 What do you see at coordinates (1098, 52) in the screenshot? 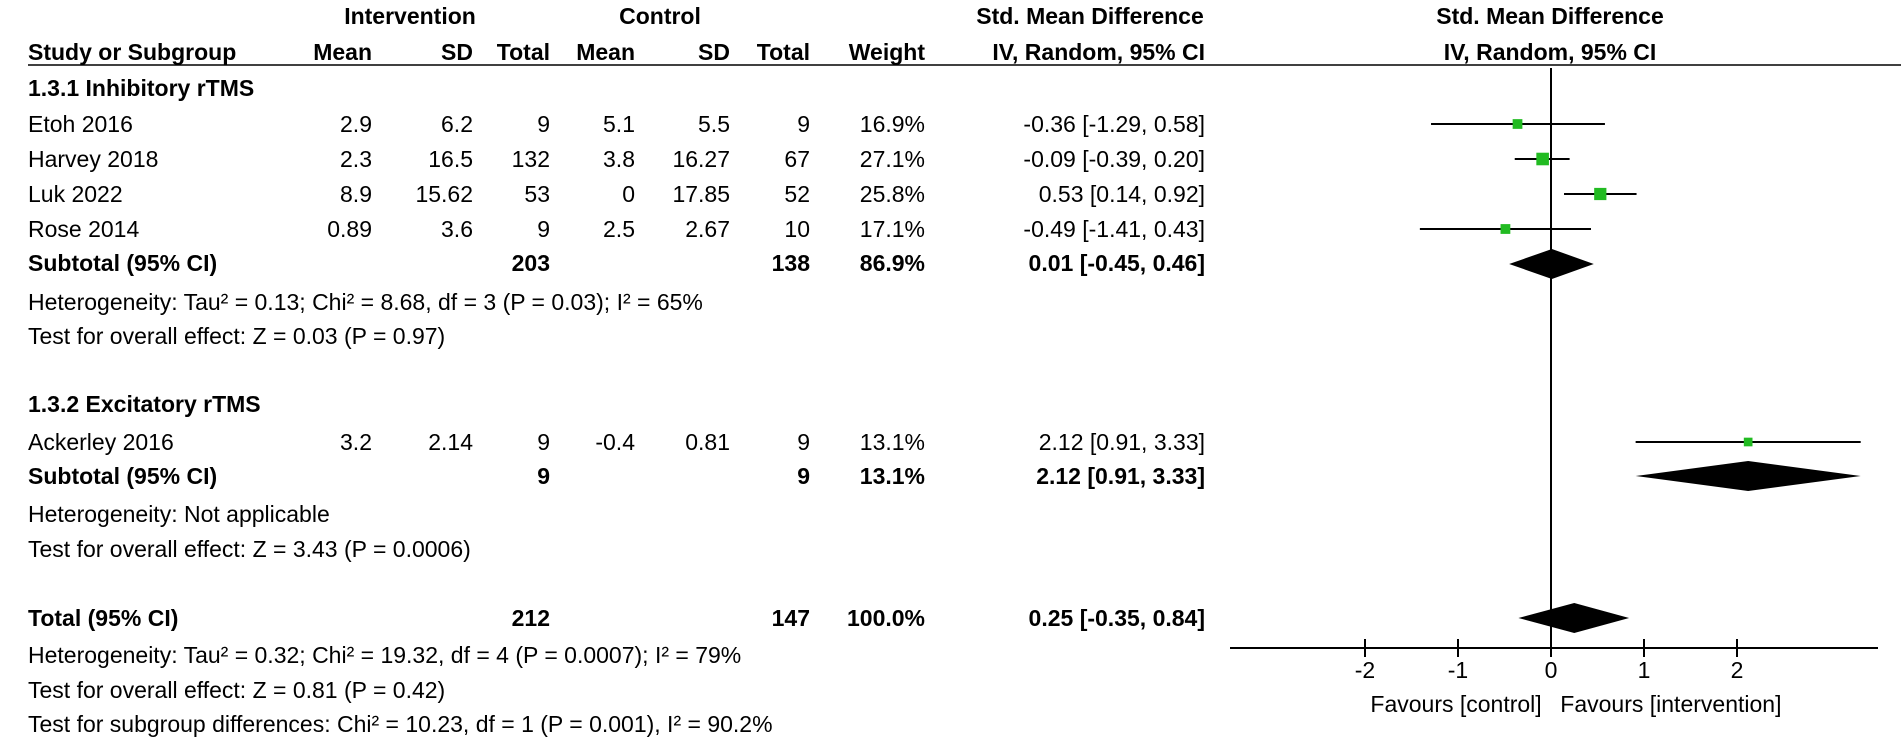
I see `smd-table-method: IV, Random, 95% CI` at bounding box center [1098, 52].